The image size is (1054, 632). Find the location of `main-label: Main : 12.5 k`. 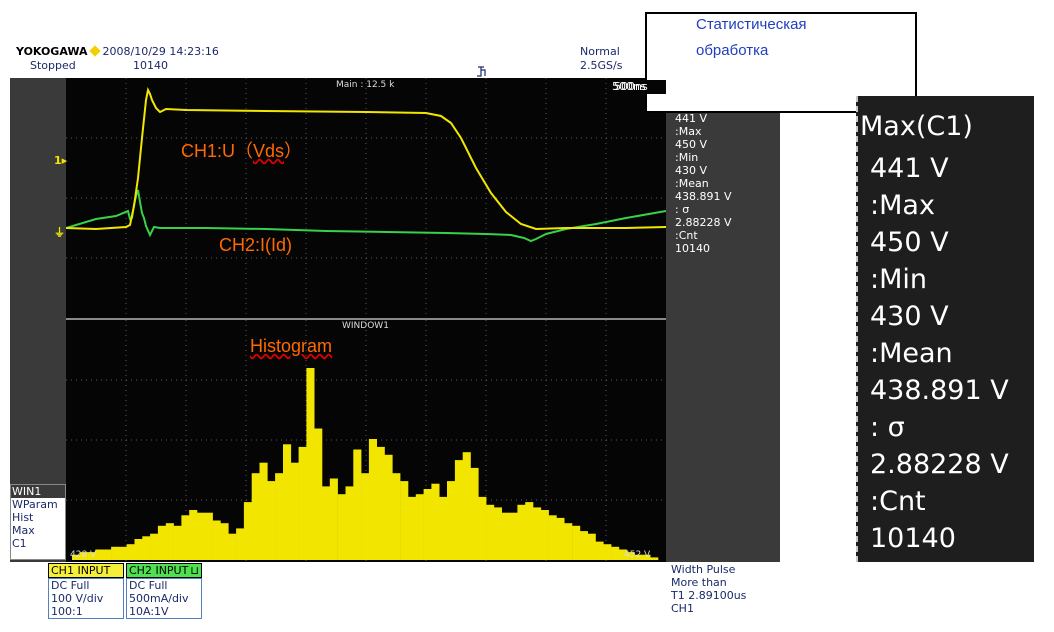

main-label: Main : 12.5 k is located at coordinates (365, 85).